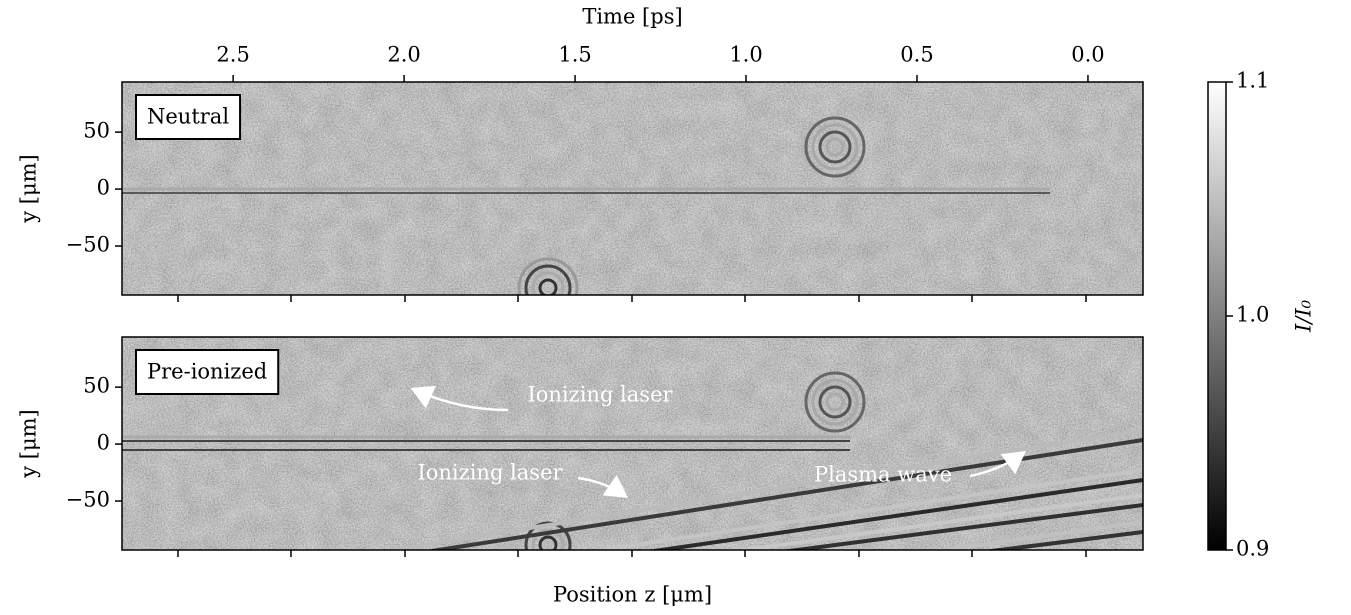 This screenshot has width=1351, height=615. Describe the element at coordinates (883, 475) in the screenshot. I see `annotation: Plasma wave` at that location.